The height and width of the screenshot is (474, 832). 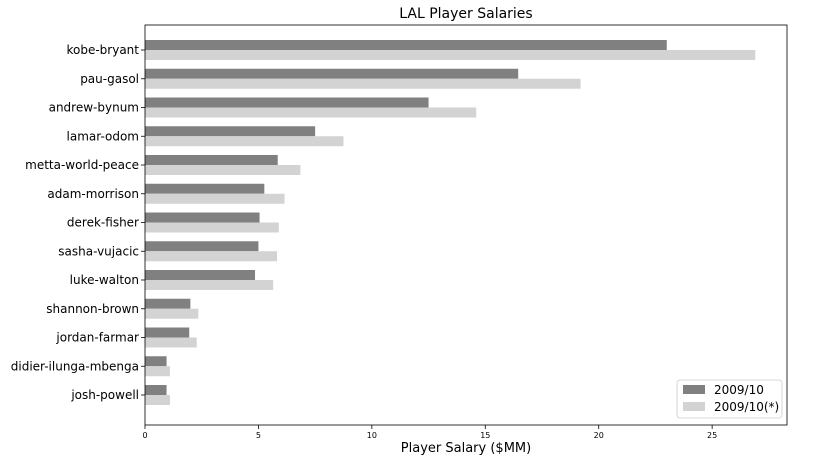 I want to click on category-label-metta-world-peace: metta-world-peace, so click(x=82, y=165).